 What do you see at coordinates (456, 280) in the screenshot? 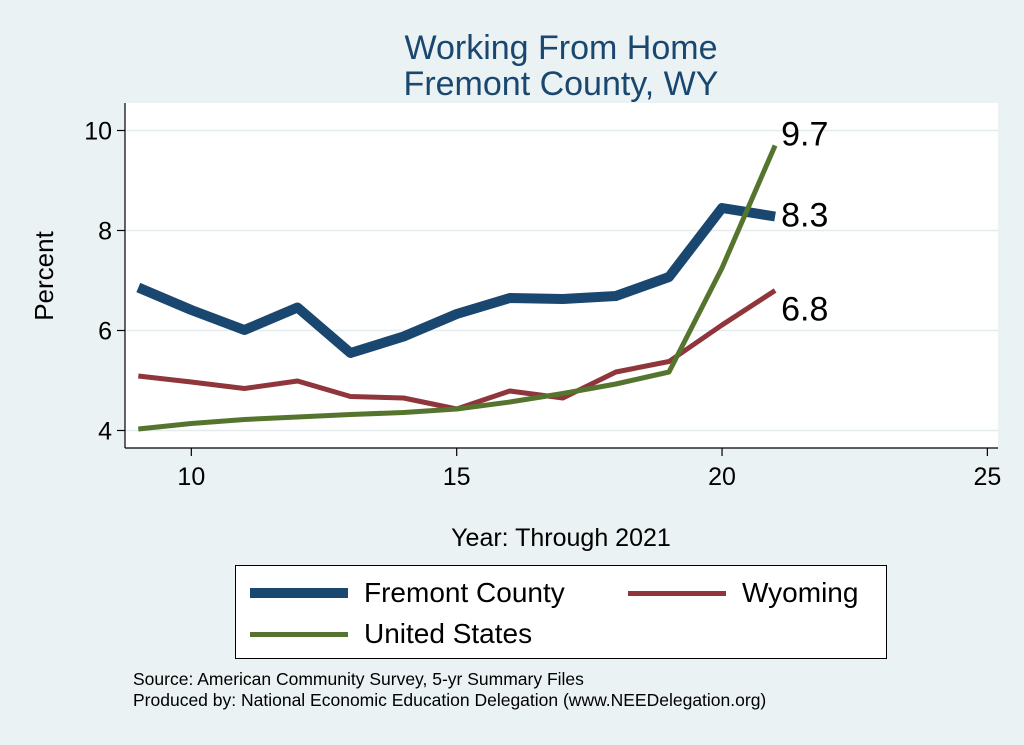
I see `series-line-fremont-county` at bounding box center [456, 280].